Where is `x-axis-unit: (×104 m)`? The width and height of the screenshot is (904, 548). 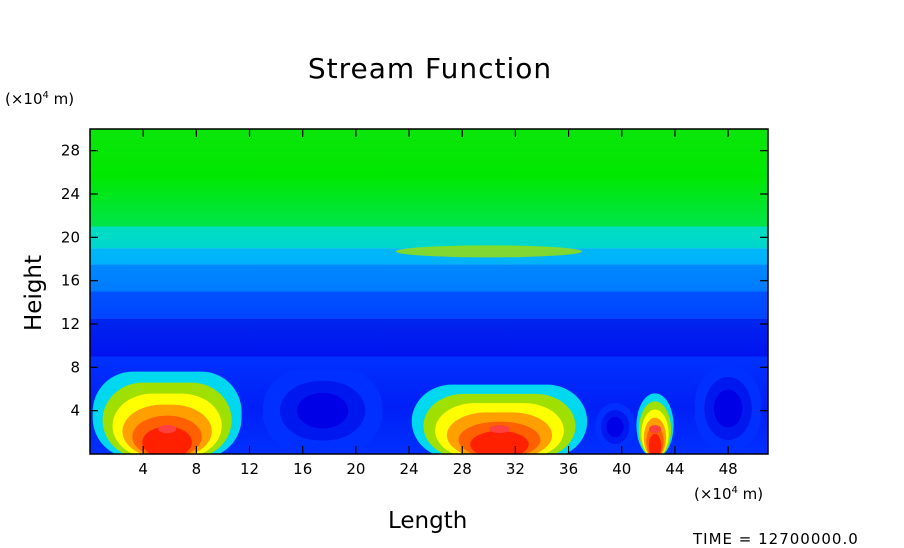
x-axis-unit: (×104 m) is located at coordinates (729, 494).